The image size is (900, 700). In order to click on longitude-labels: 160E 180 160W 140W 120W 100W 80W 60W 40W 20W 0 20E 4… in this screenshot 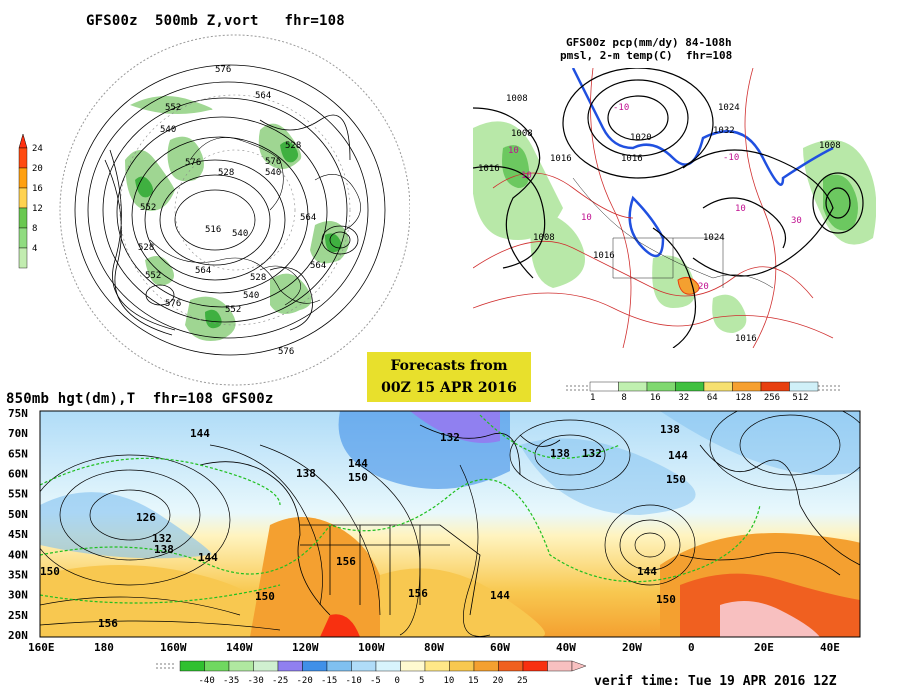, I will do `click(434, 647)`.